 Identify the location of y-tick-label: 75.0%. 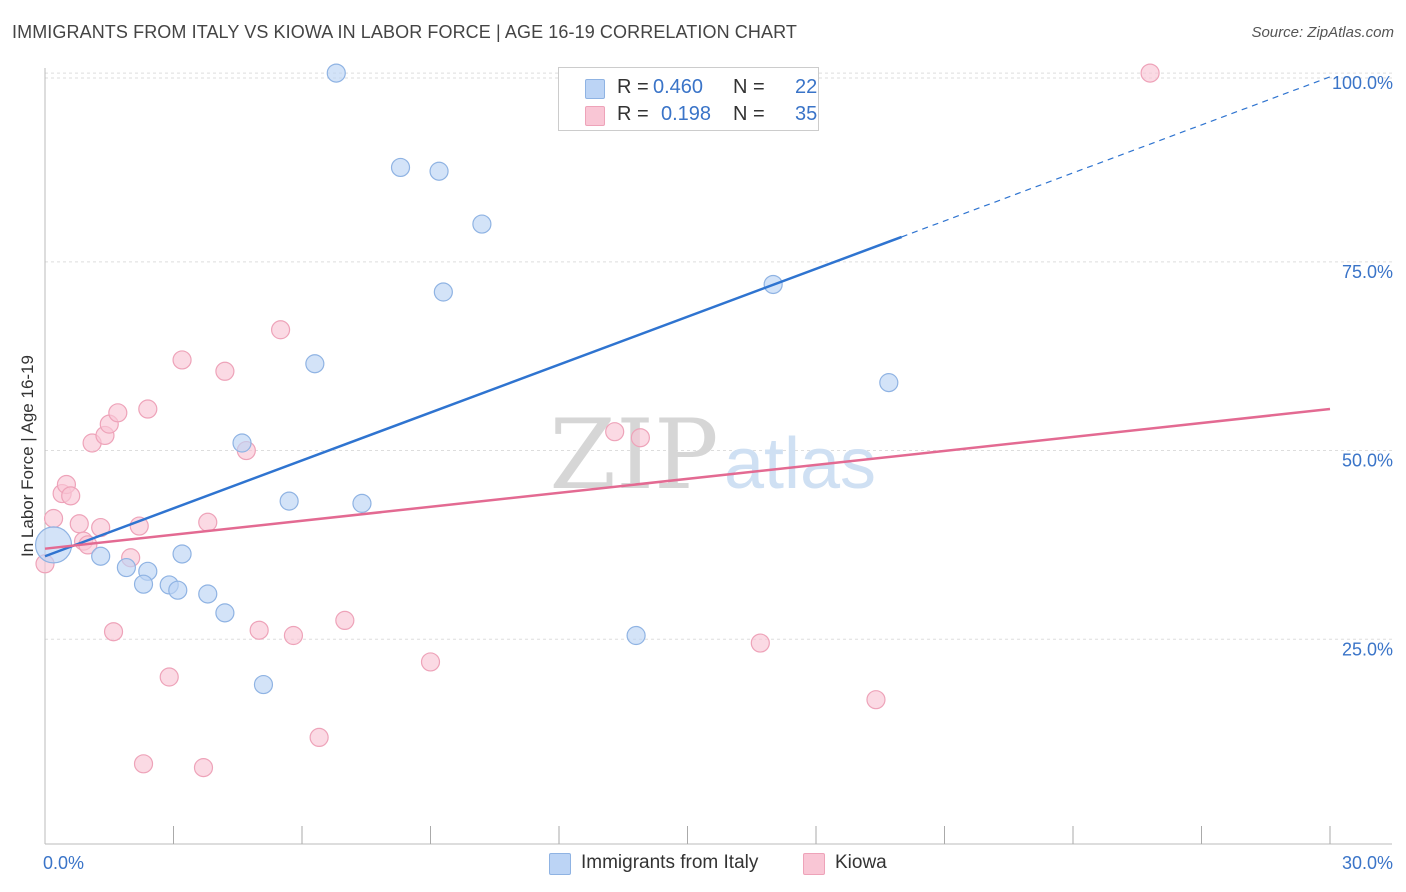
(1367, 272).